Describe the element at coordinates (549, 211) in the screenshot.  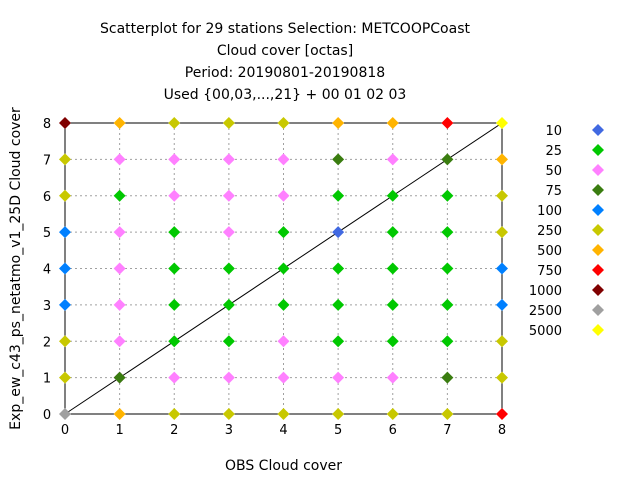
I see `legend-label: 100` at that location.